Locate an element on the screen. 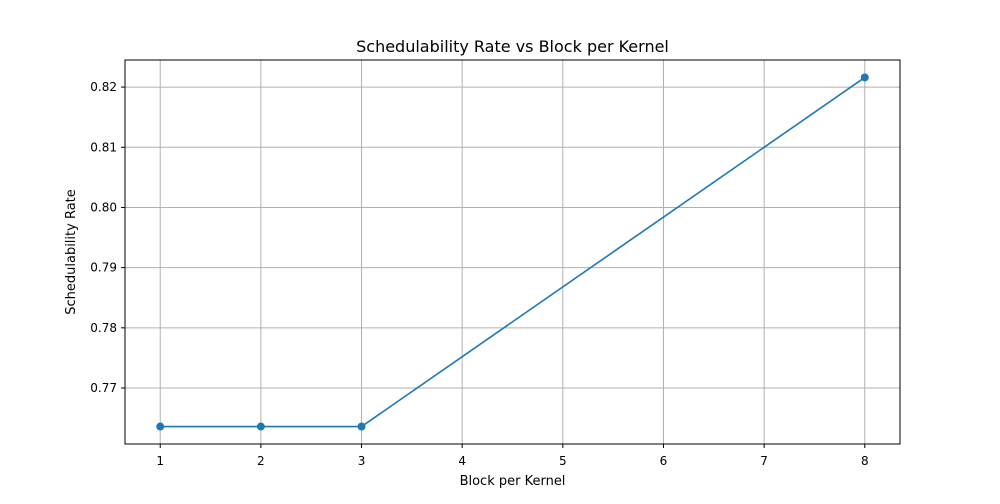 This screenshot has height=504, width=1000. x-tick-label: 4 is located at coordinates (462, 461).